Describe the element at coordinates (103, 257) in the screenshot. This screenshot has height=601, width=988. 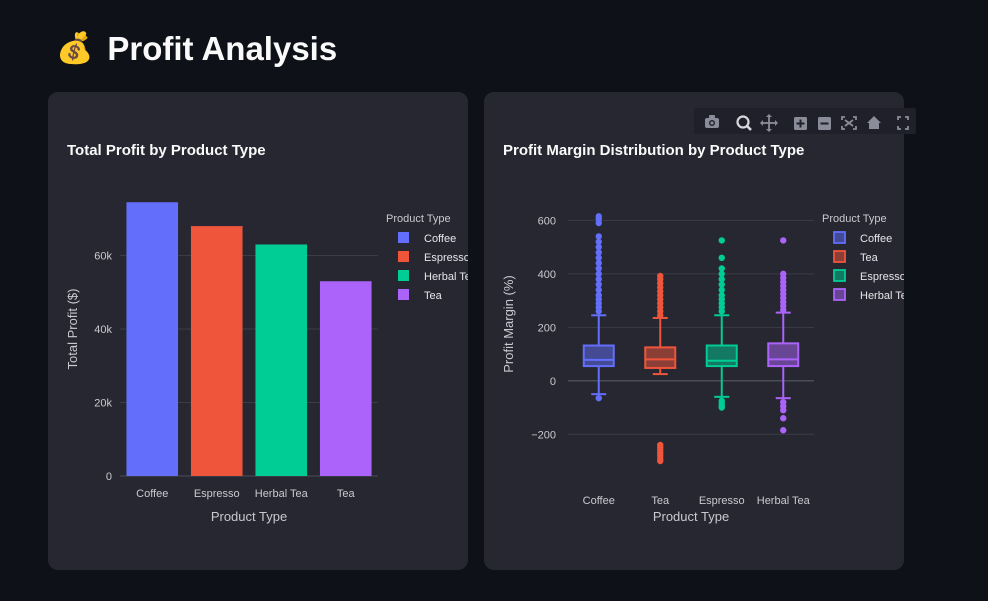
I see `y-tick-label: 60k` at that location.